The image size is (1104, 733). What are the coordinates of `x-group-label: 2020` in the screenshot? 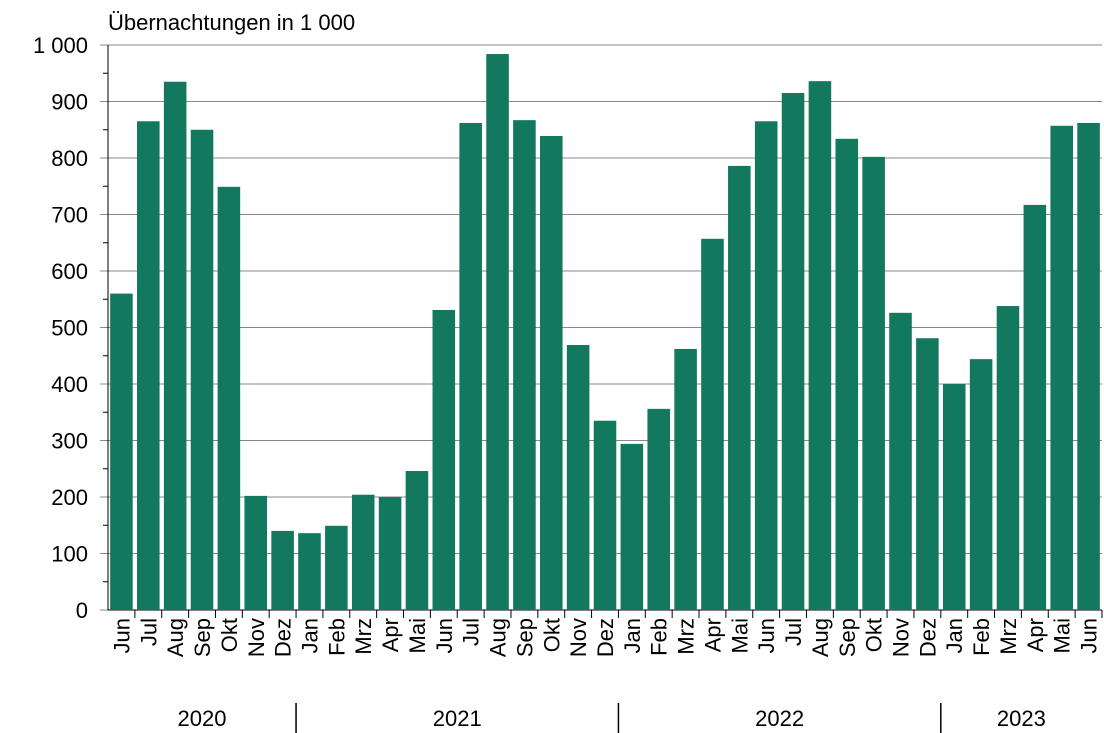 It's located at (202, 718).